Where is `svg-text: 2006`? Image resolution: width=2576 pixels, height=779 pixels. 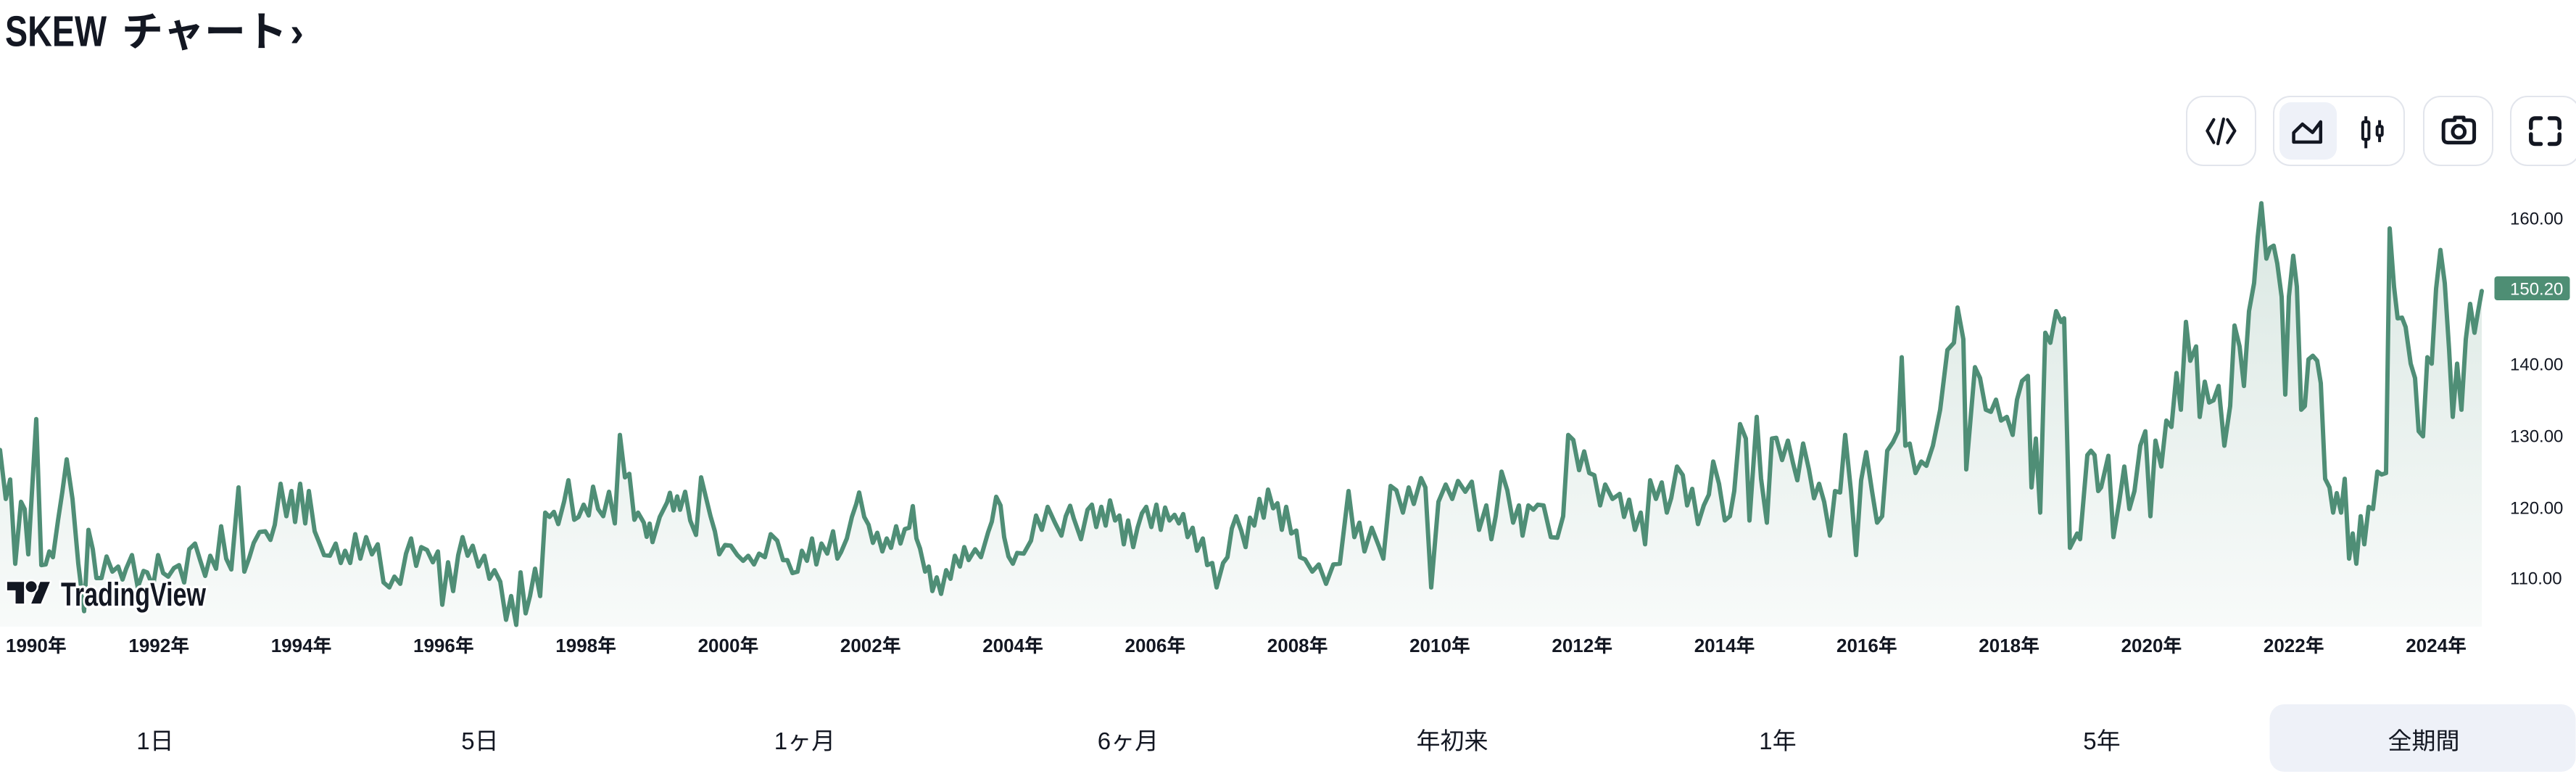
svg-text: 2006 is located at coordinates (1146, 645).